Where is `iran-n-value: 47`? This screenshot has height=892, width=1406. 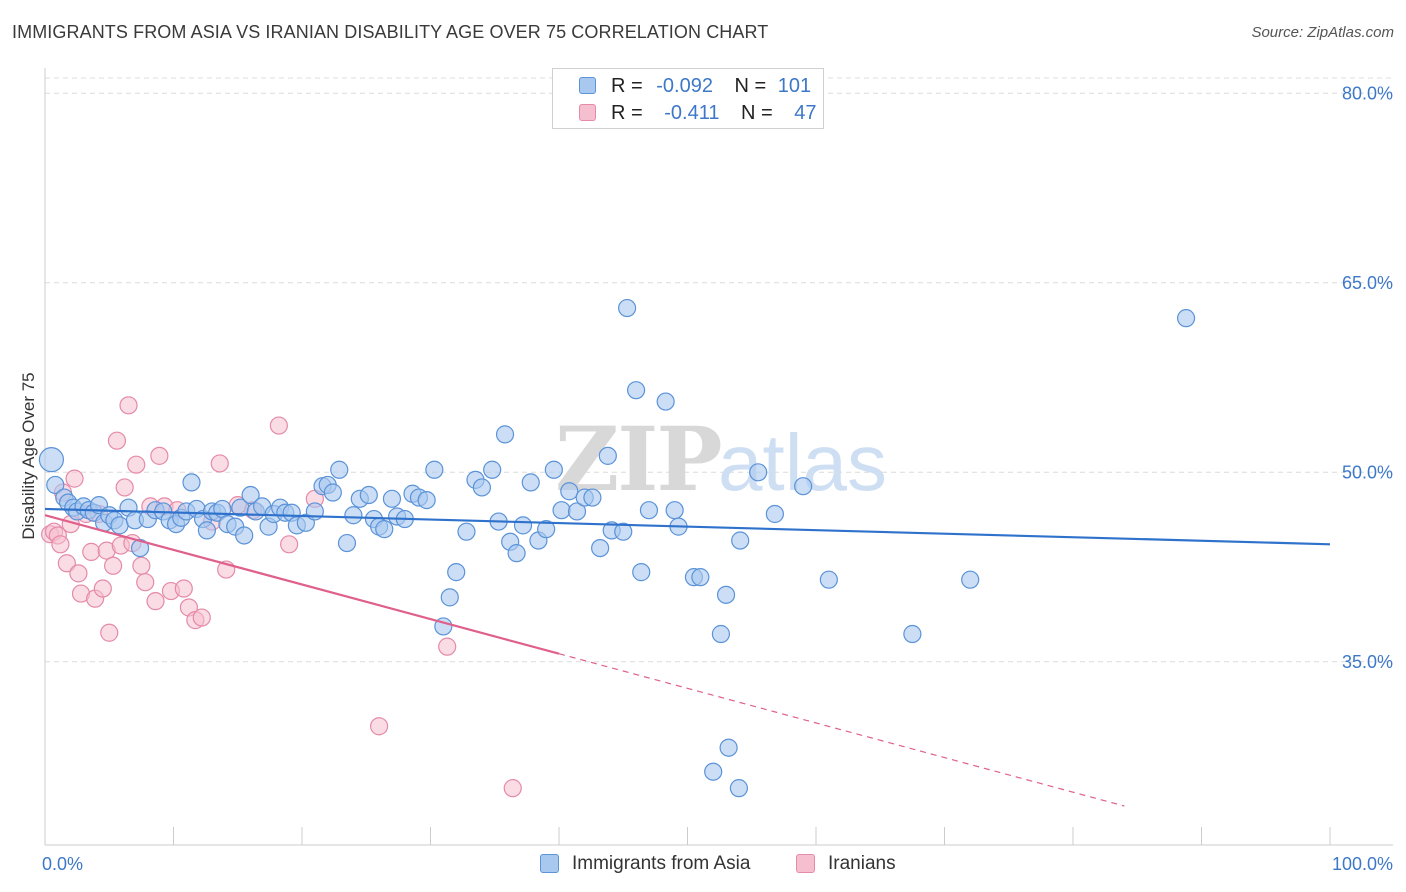
iran-n-value: 47 is located at coordinates (805, 113).